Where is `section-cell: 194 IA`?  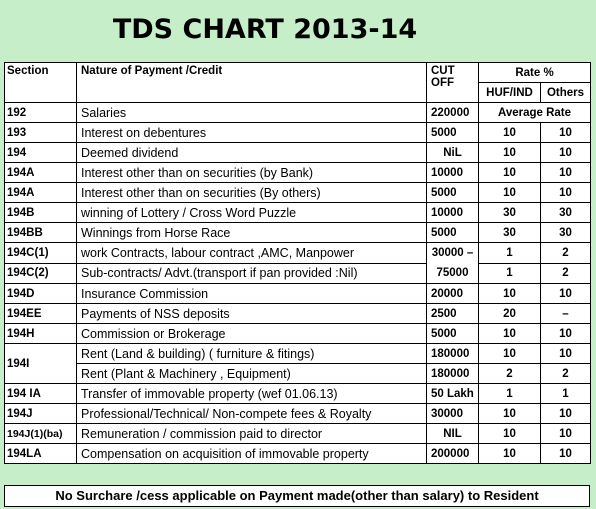
section-cell: 194 IA is located at coordinates (40, 393).